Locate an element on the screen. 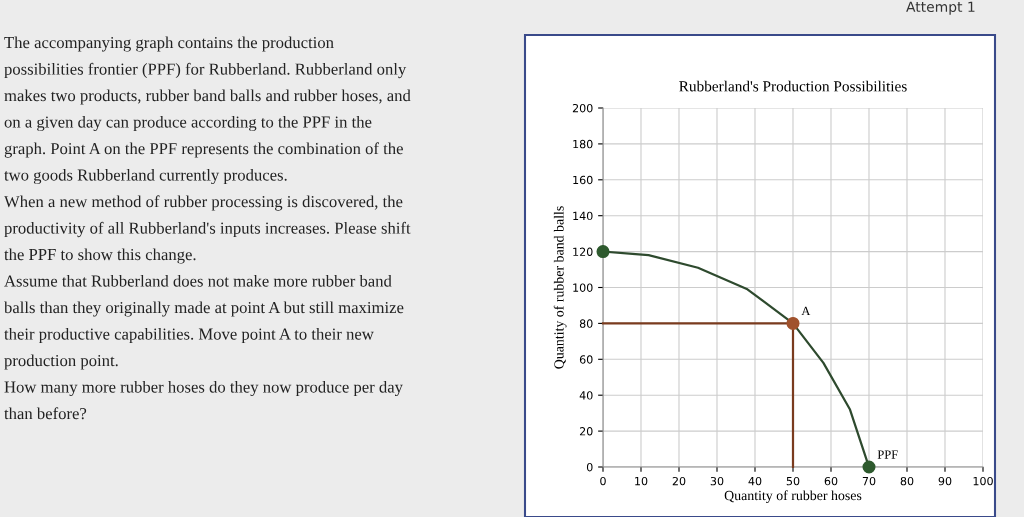 The height and width of the screenshot is (517, 1024). text: the PPF to show this change. is located at coordinates (100, 256).